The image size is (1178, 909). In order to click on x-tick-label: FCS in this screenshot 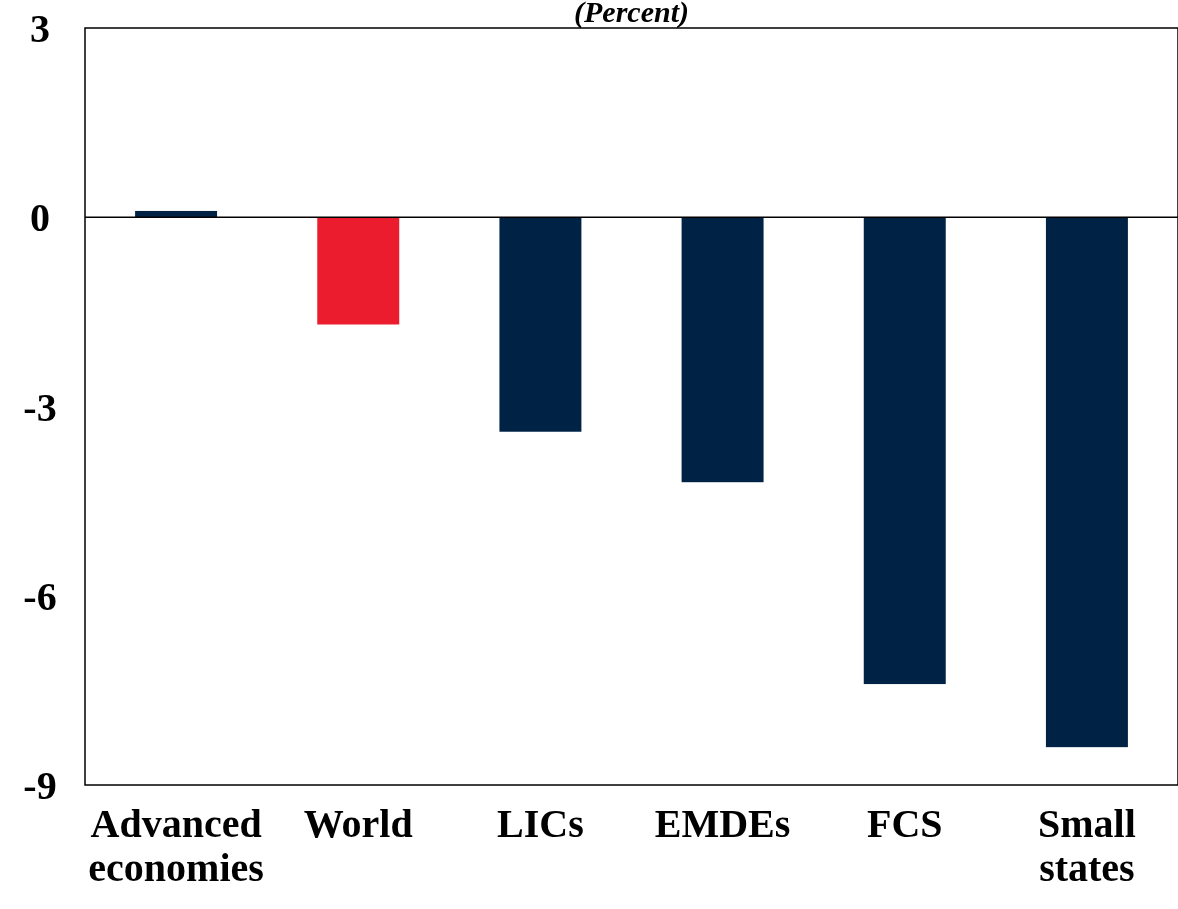, I will do `click(904, 823)`.